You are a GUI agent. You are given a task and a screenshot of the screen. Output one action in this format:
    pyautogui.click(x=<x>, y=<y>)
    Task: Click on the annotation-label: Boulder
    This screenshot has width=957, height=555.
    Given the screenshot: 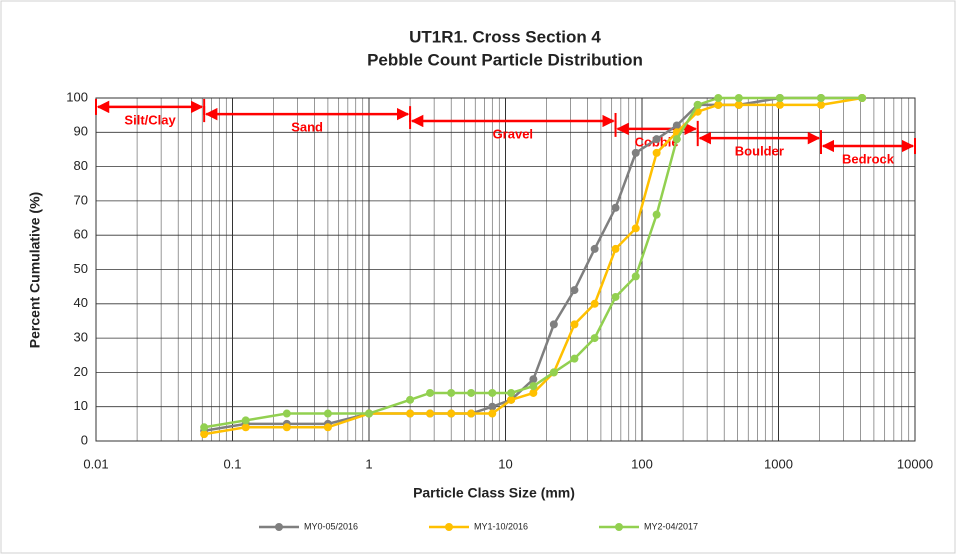 What is the action you would take?
    pyautogui.click(x=759, y=151)
    